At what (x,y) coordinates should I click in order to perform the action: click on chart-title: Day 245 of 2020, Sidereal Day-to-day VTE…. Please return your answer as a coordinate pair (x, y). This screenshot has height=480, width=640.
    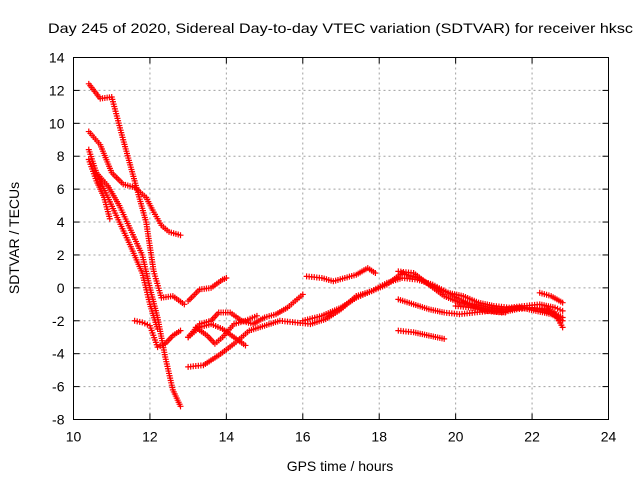
    Looking at the image, I should click on (340, 28).